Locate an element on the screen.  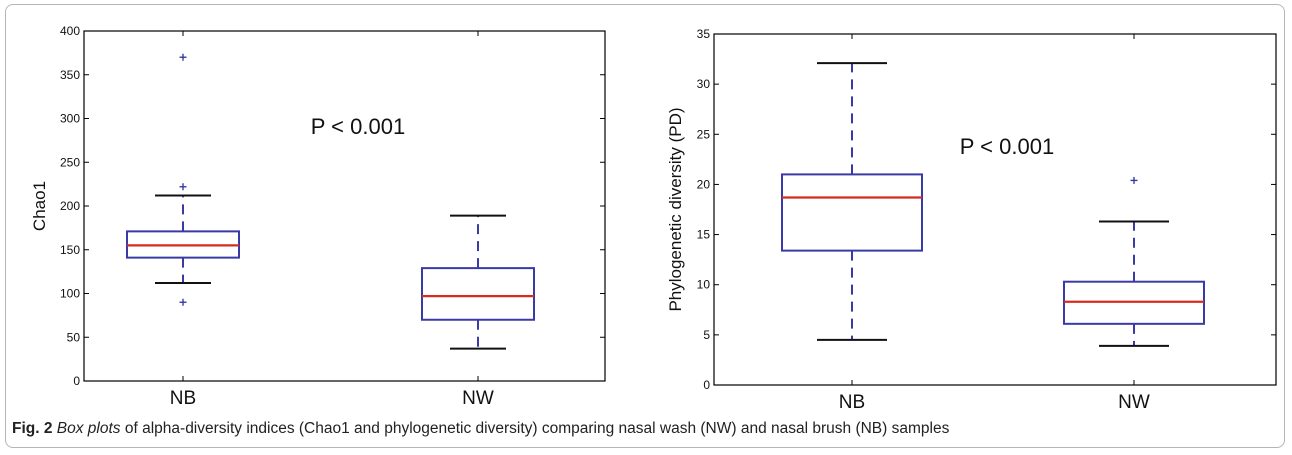
y-tick-label: 50 is located at coordinates (74, 337).